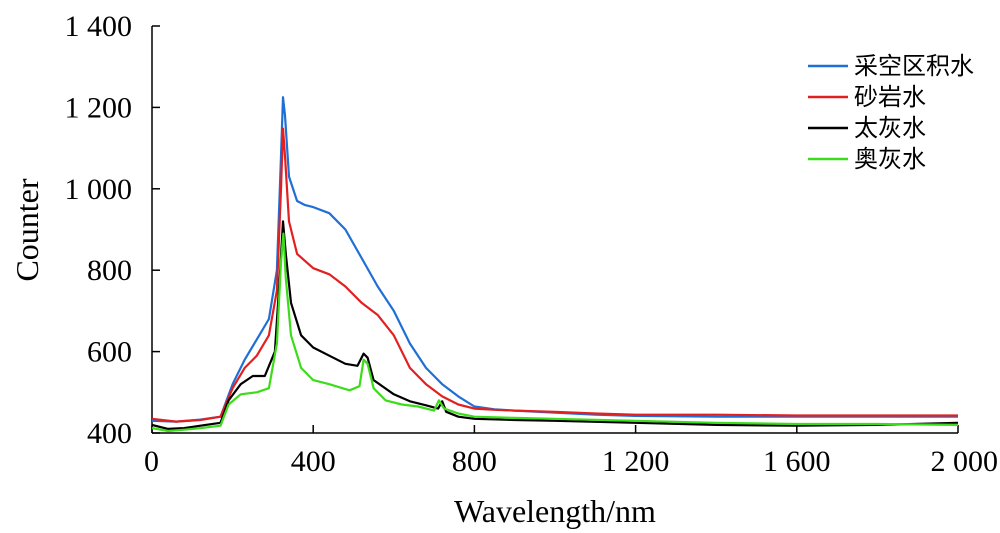  Describe the element at coordinates (474, 461) in the screenshot. I see `x-tick-label: 800` at that location.